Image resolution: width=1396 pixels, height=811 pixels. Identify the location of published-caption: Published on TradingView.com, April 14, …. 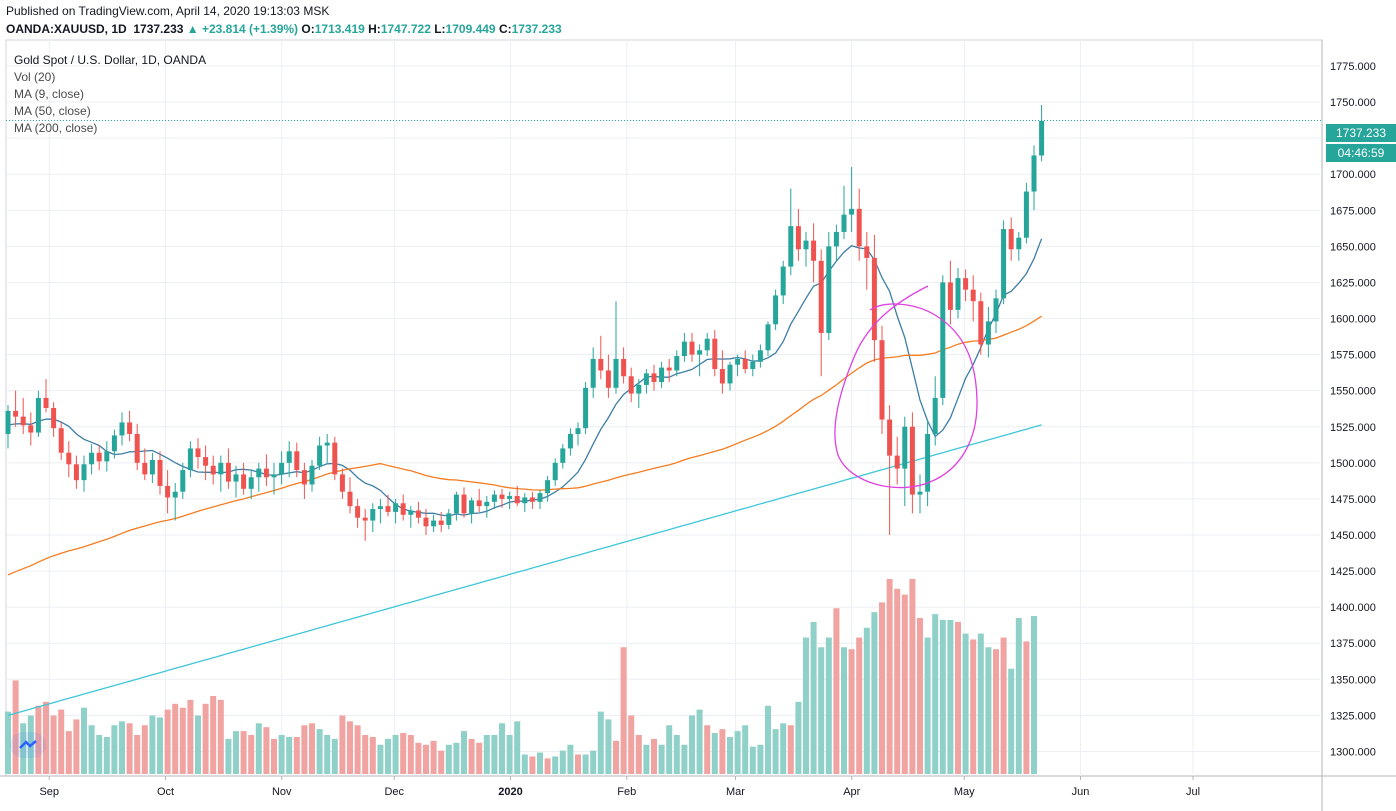
(168, 11).